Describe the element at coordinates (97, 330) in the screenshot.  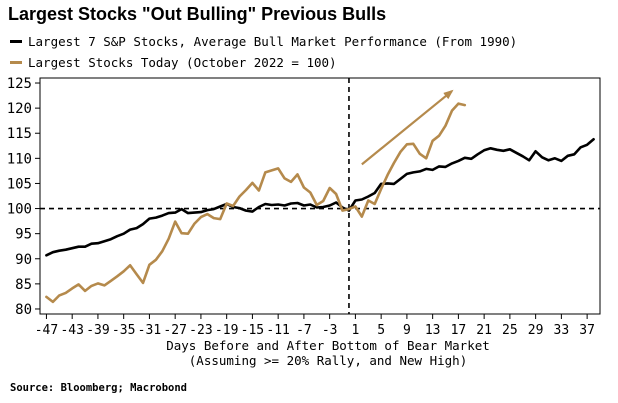
I see `x-tick-label: -39` at that location.